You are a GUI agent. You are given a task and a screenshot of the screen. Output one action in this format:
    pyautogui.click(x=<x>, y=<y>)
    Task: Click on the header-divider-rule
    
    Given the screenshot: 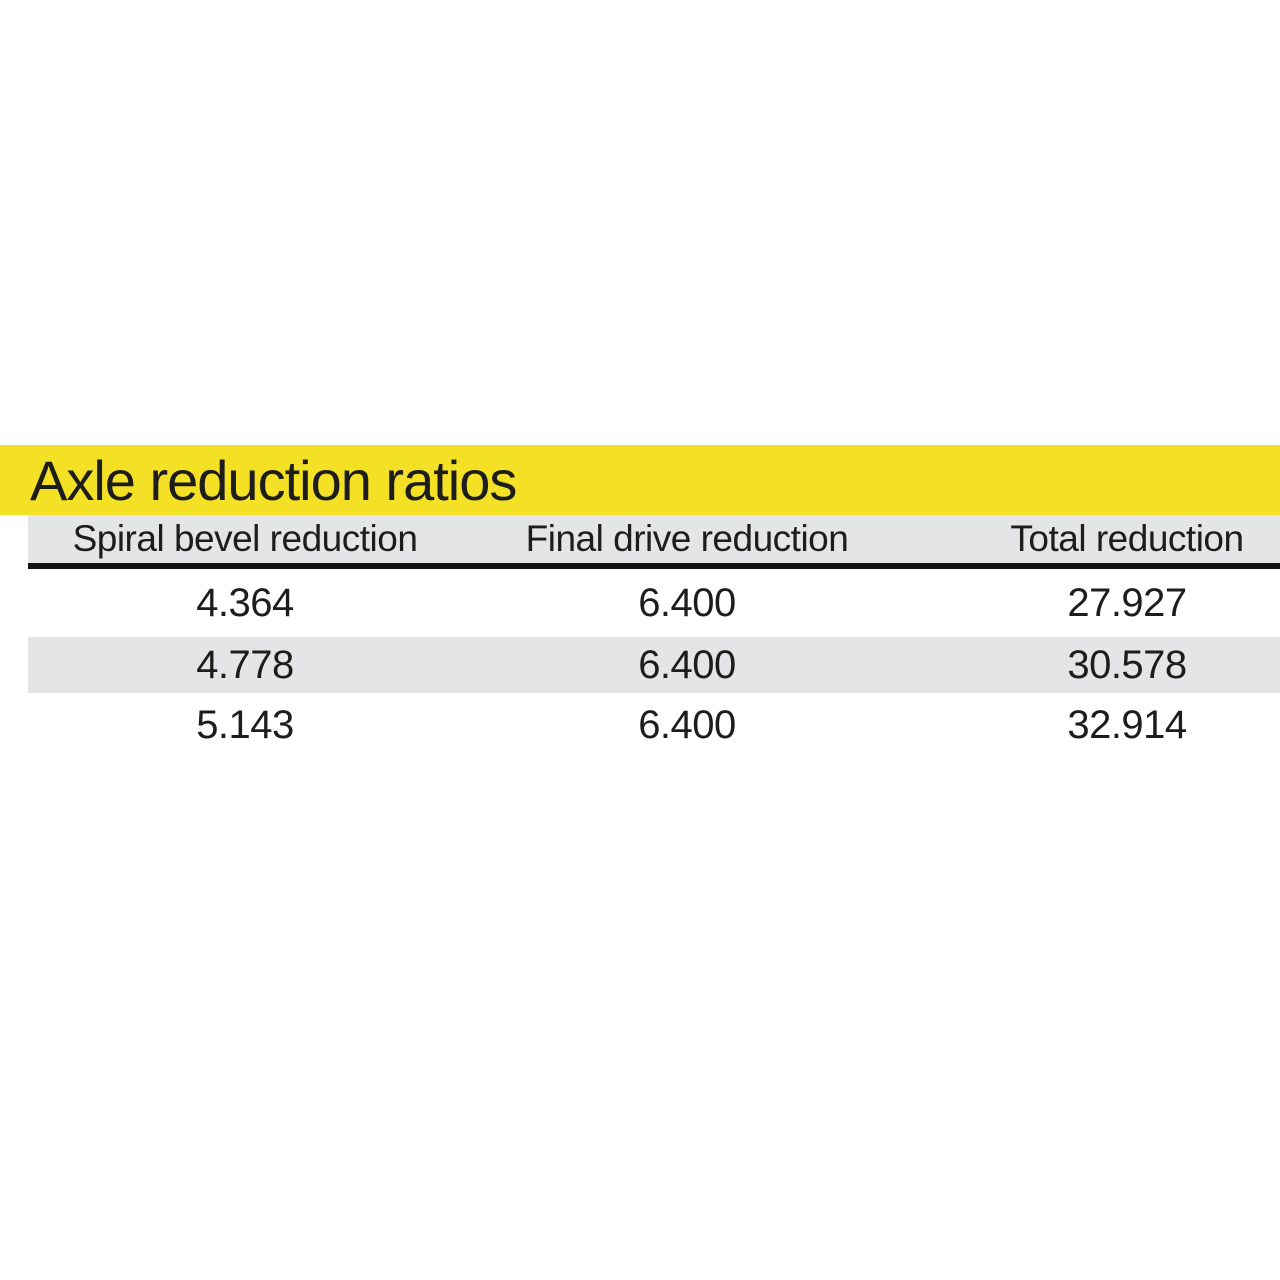 What is the action you would take?
    pyautogui.click(x=654, y=566)
    